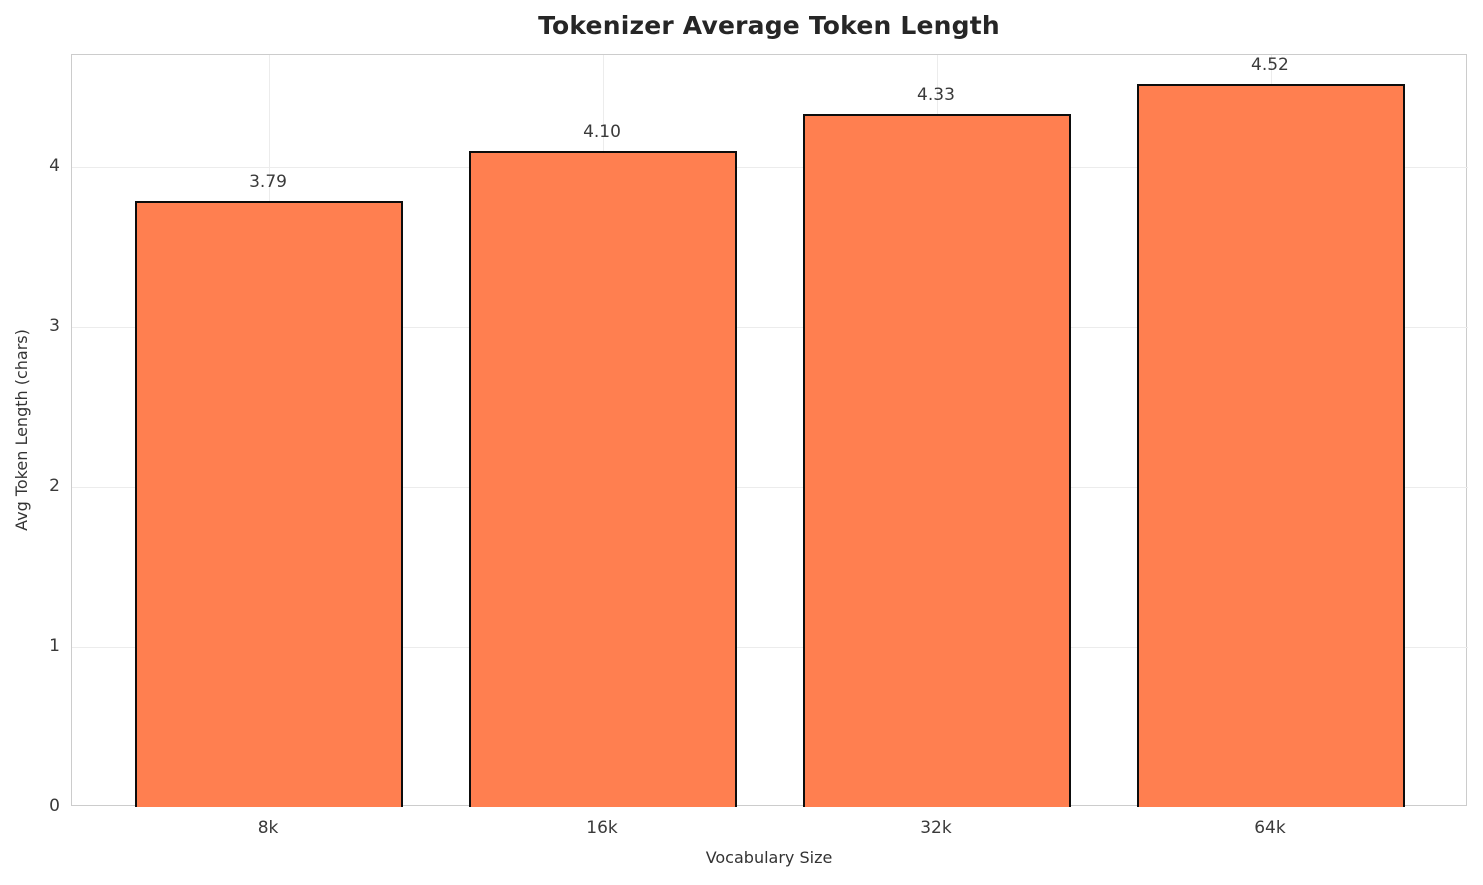  I want to click on bar-value-label: 3.79, so click(268, 181).